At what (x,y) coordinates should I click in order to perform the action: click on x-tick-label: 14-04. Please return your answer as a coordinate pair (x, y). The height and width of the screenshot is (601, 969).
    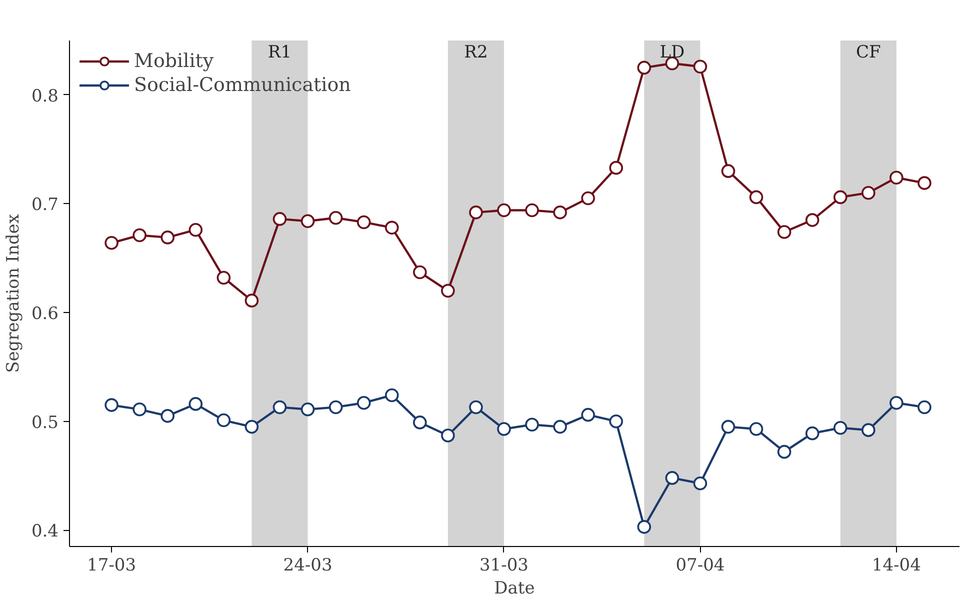
    Looking at the image, I should click on (896, 566).